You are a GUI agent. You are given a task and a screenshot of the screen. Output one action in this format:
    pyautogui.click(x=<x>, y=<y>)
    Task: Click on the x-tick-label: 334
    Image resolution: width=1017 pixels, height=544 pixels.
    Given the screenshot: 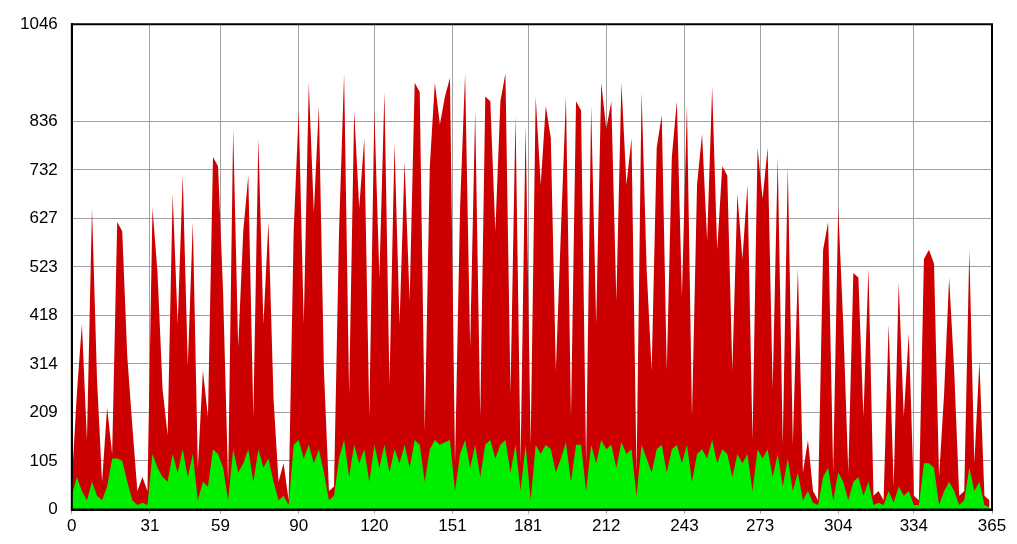 What is the action you would take?
    pyautogui.click(x=914, y=526)
    